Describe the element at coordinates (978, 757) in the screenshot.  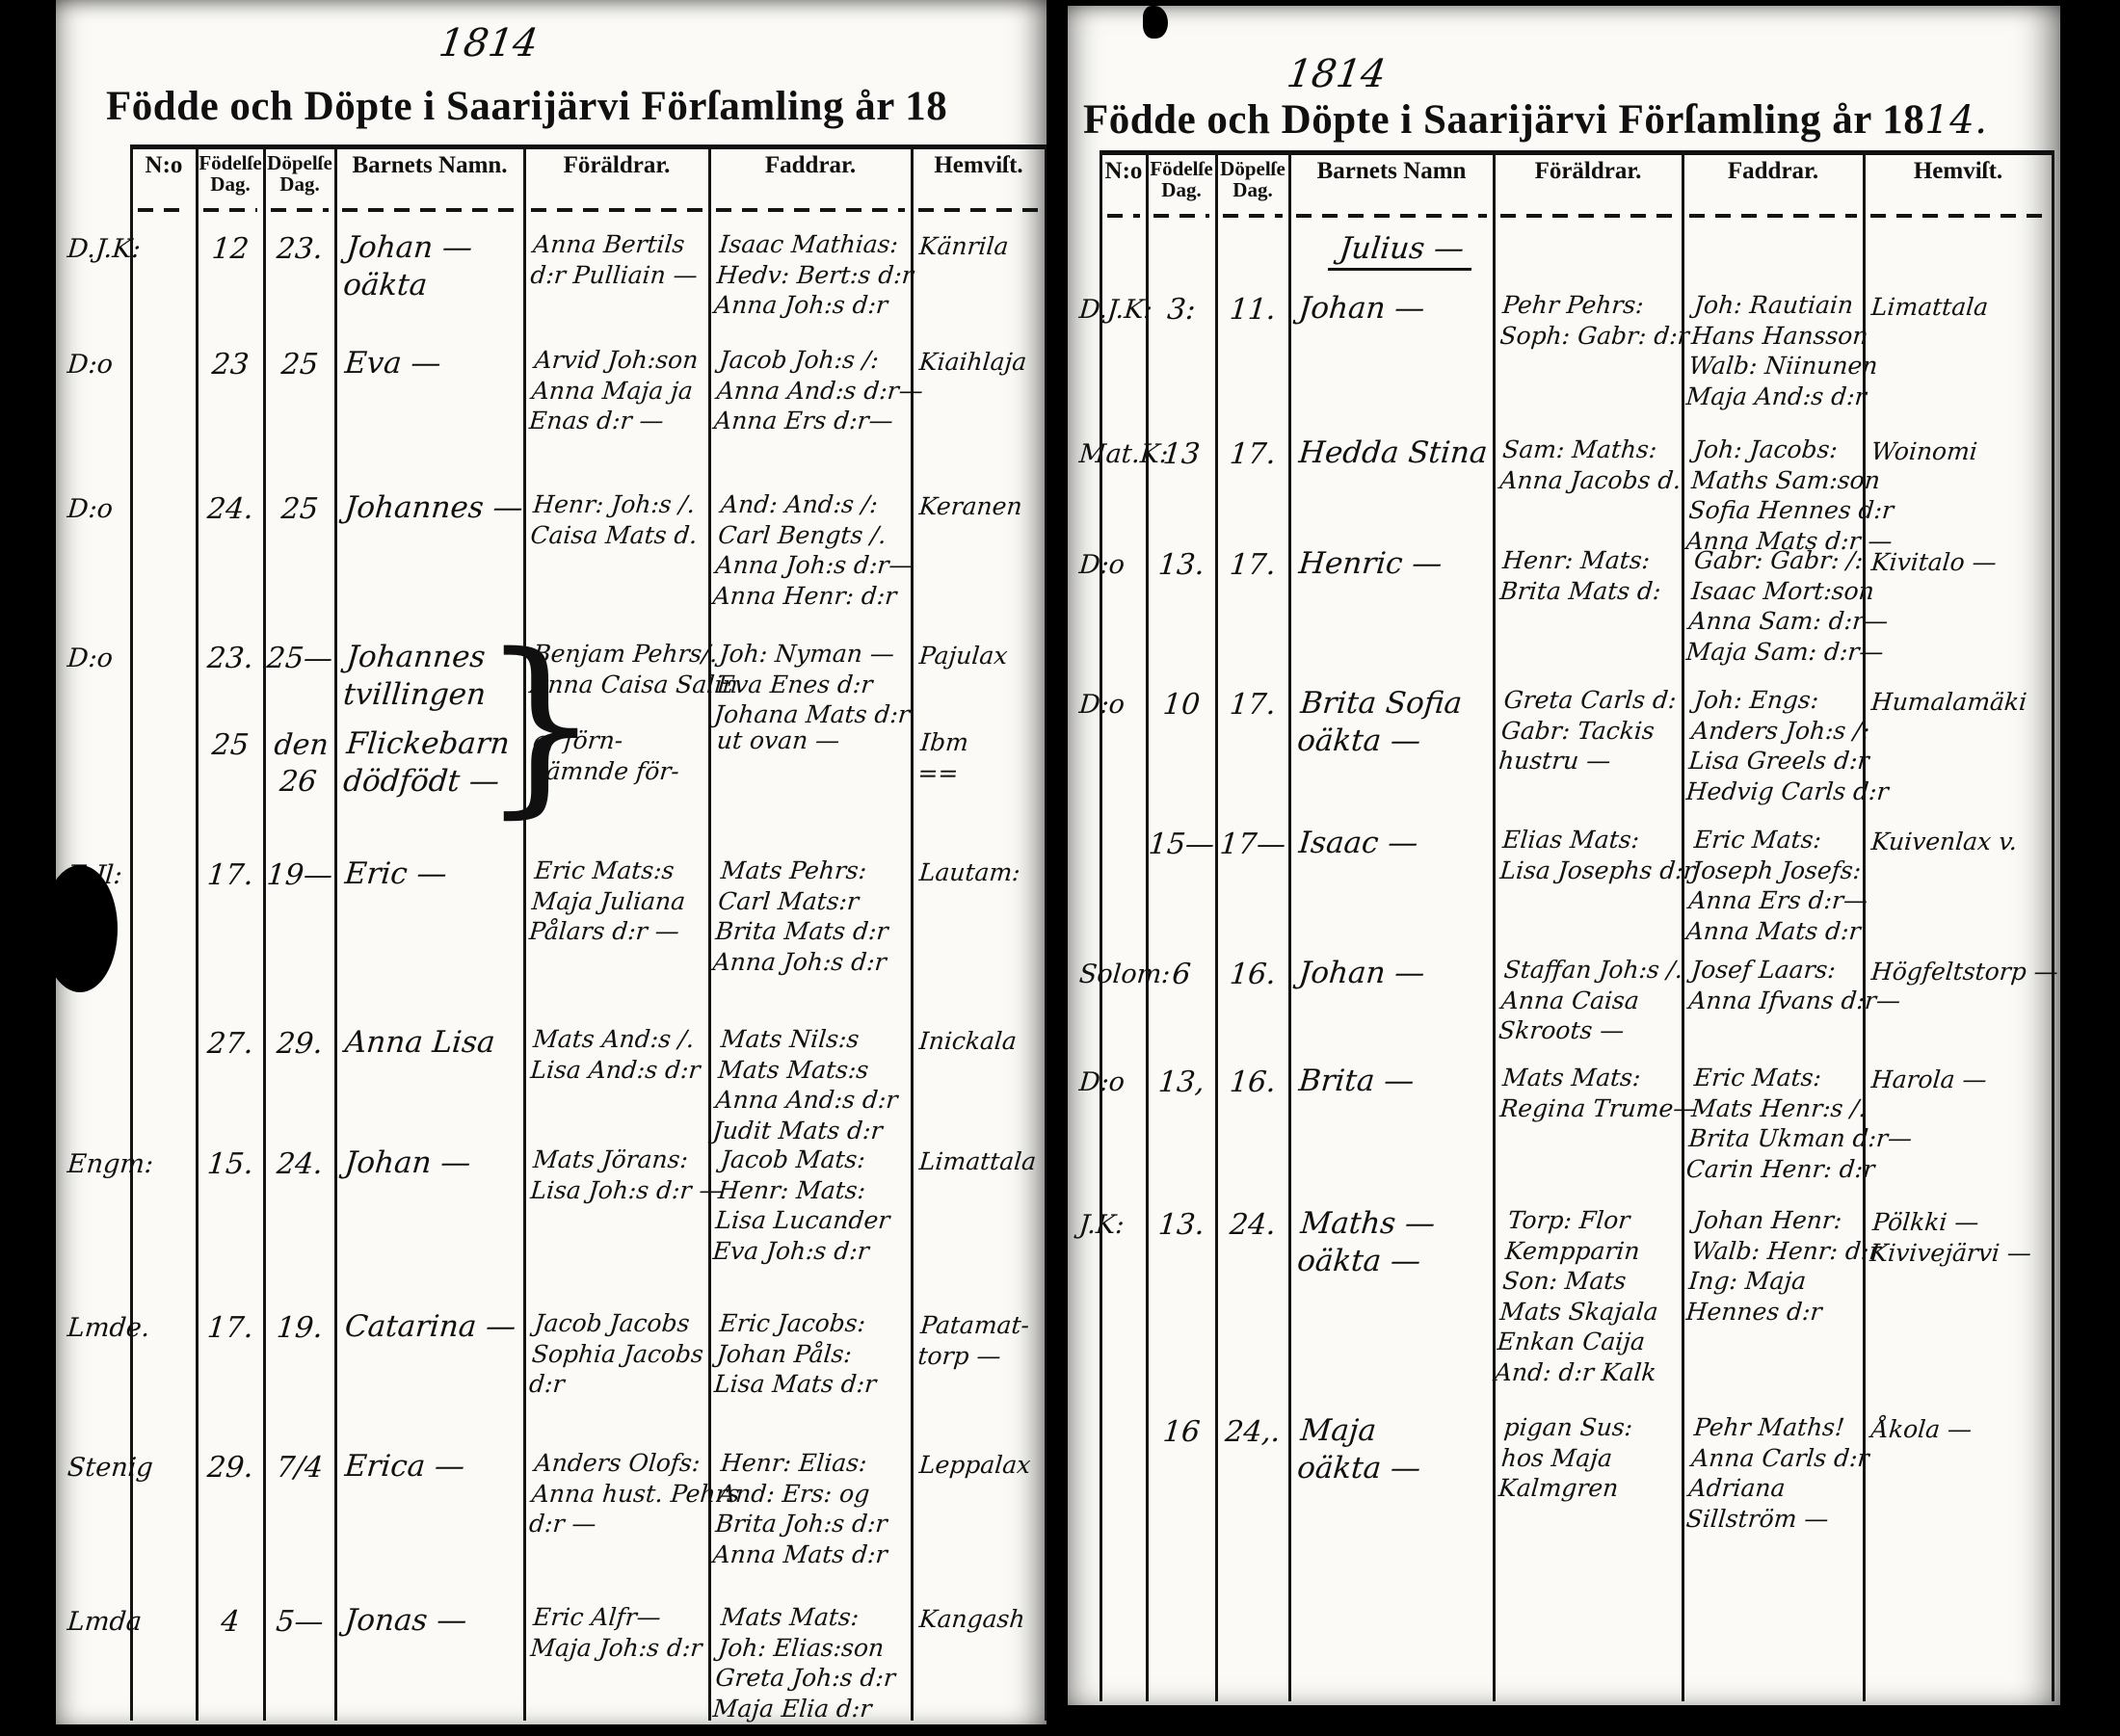
I see `cell-residence: Ibm ==` at that location.